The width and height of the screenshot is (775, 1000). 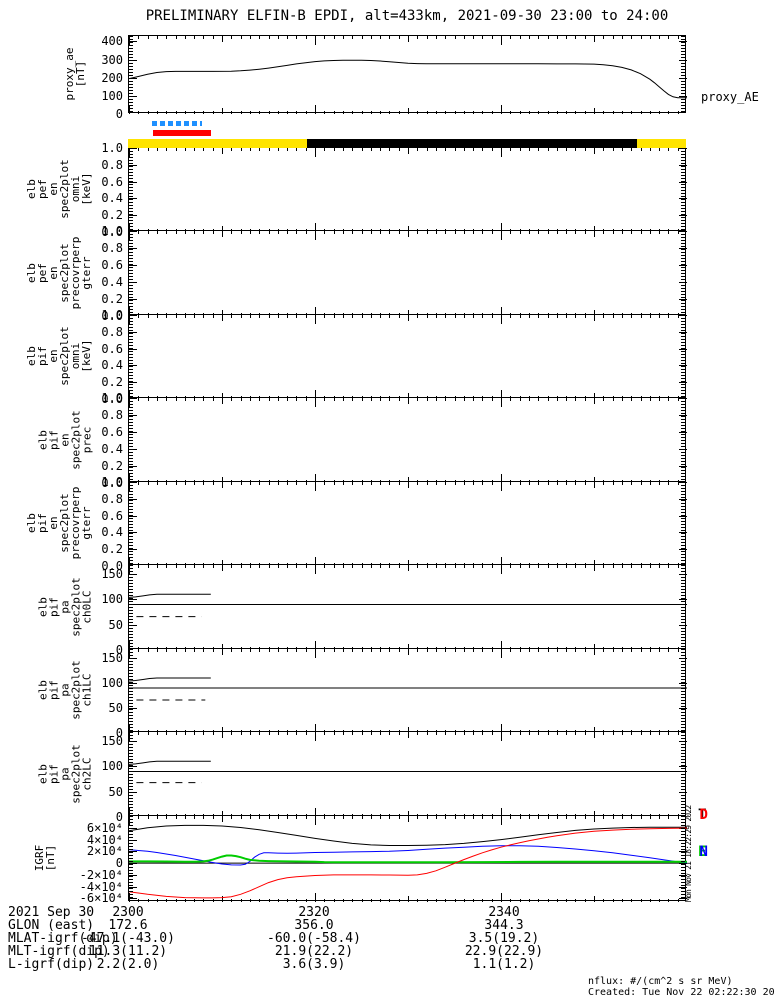 I want to click on footer-value: 1.1(1.2), so click(x=504, y=964).